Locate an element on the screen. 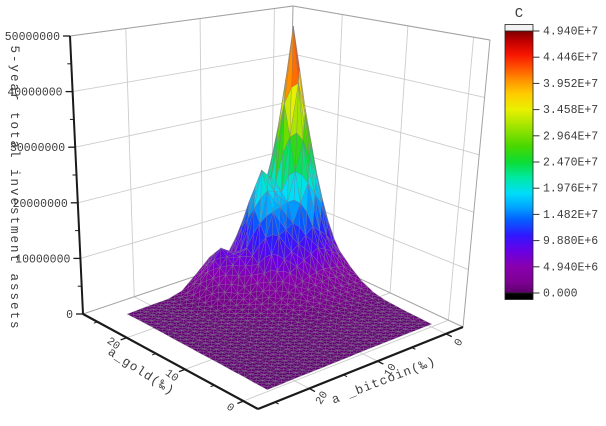 The width and height of the screenshot is (606, 426). frame-edge-right-vertical is located at coordinates (476, 183).